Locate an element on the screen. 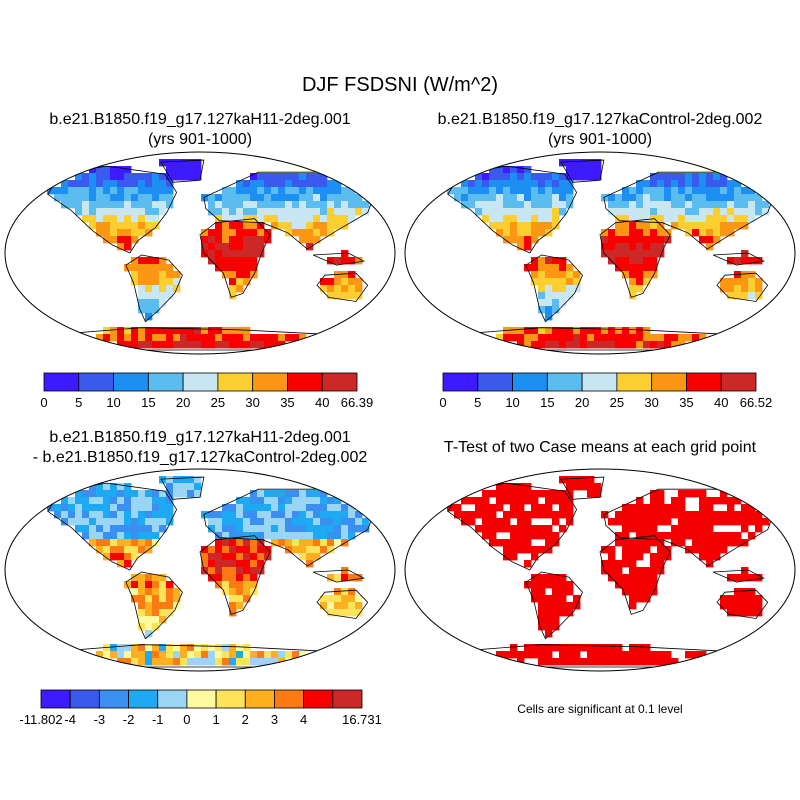  coastline-indonesia is located at coordinates (739, 259).